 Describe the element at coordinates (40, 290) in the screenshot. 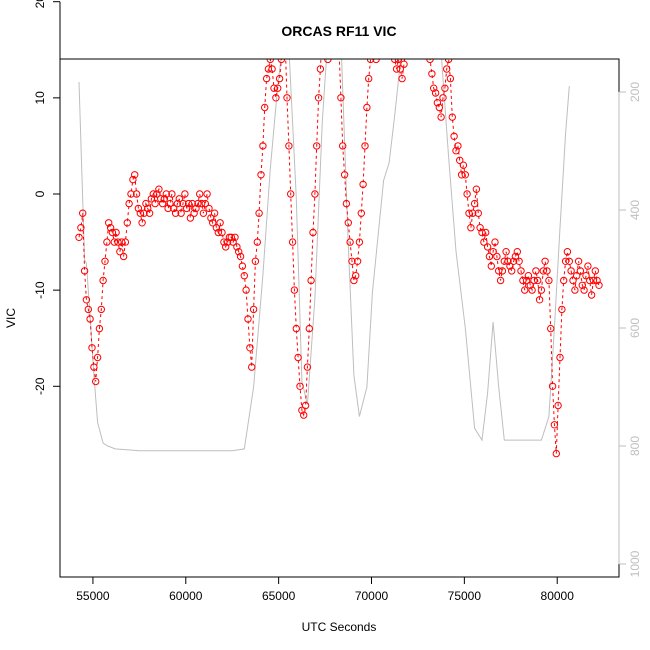

I see `y-tick-label--10: -10` at that location.